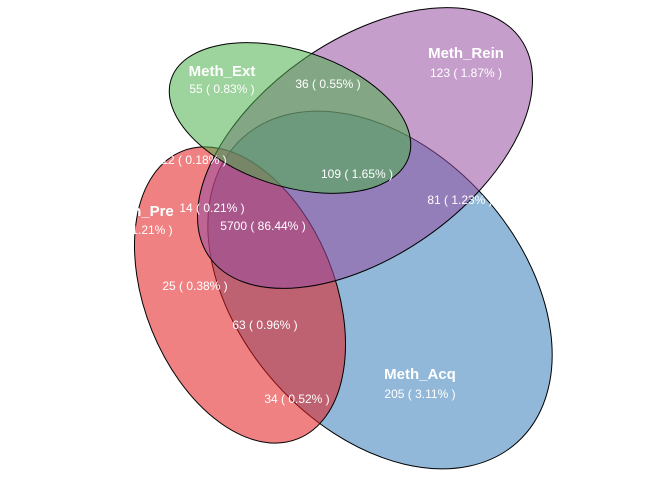 The width and height of the screenshot is (672, 480). What do you see at coordinates (290, 118) in the screenshot?
I see `set-ellipse` at bounding box center [290, 118].